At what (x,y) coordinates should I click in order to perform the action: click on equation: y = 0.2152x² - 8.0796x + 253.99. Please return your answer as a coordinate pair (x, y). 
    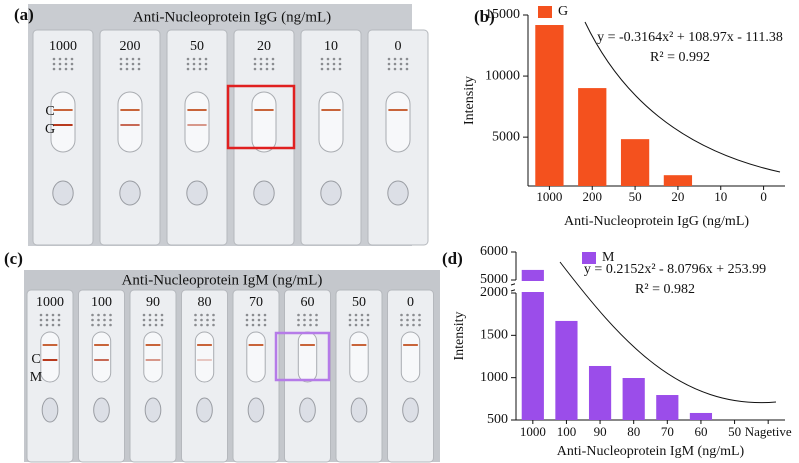
    Looking at the image, I should click on (675, 269).